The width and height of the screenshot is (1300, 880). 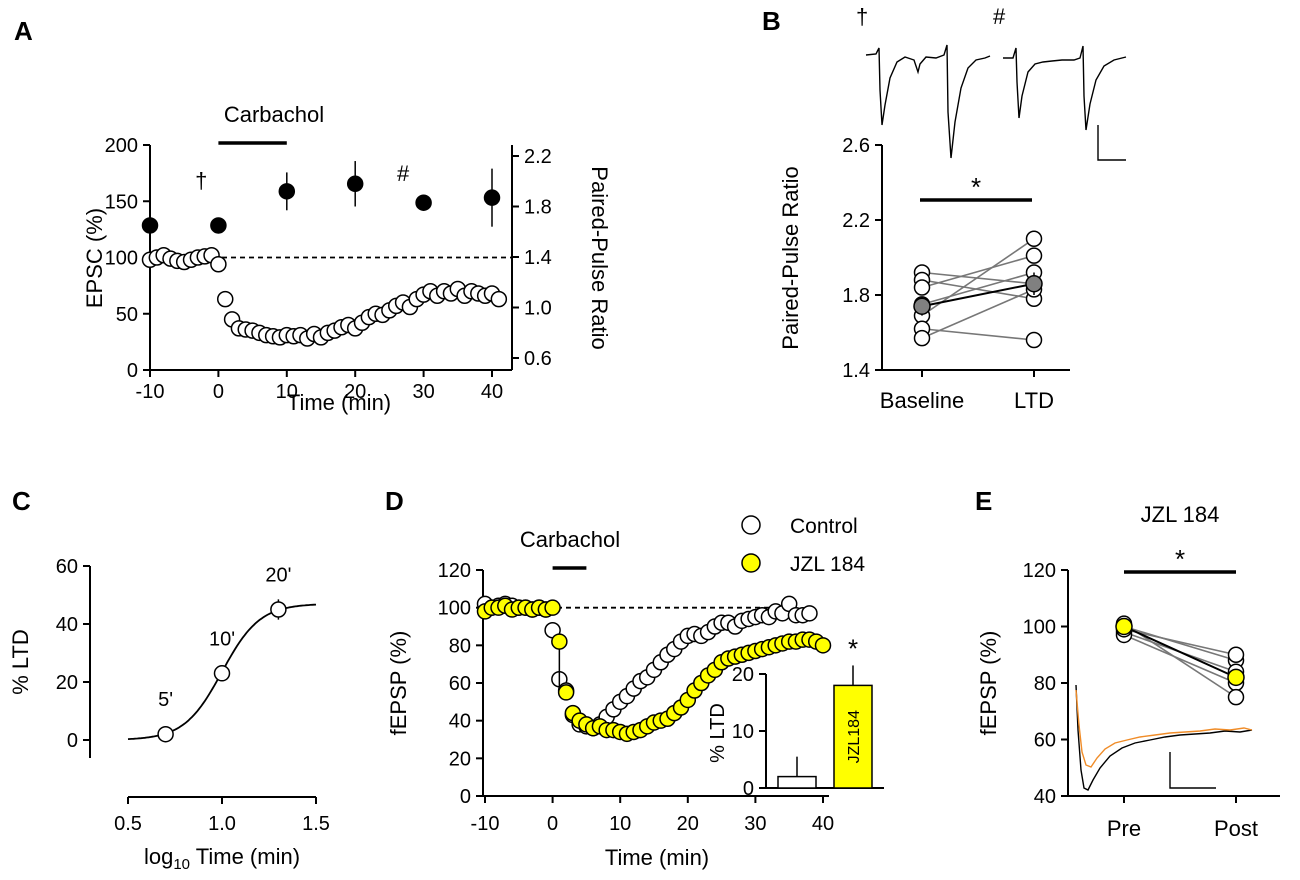 What do you see at coordinates (454, 571) in the screenshot?
I see `panel-d-ytick-label: 120` at bounding box center [454, 571].